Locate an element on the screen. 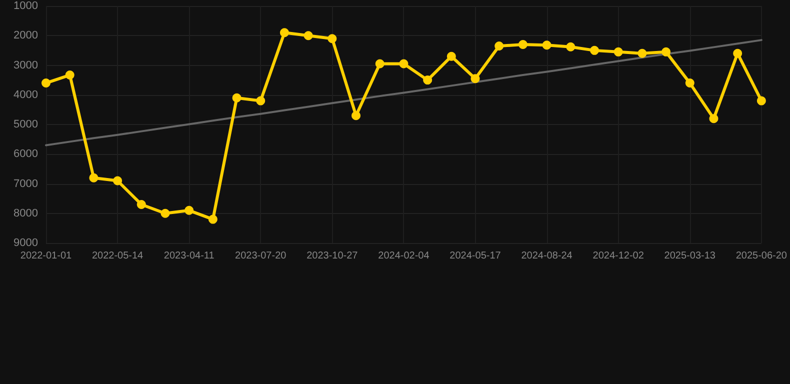 The height and width of the screenshot is (384, 790). x-tick-label: 2022-01-01 is located at coordinates (46, 256).